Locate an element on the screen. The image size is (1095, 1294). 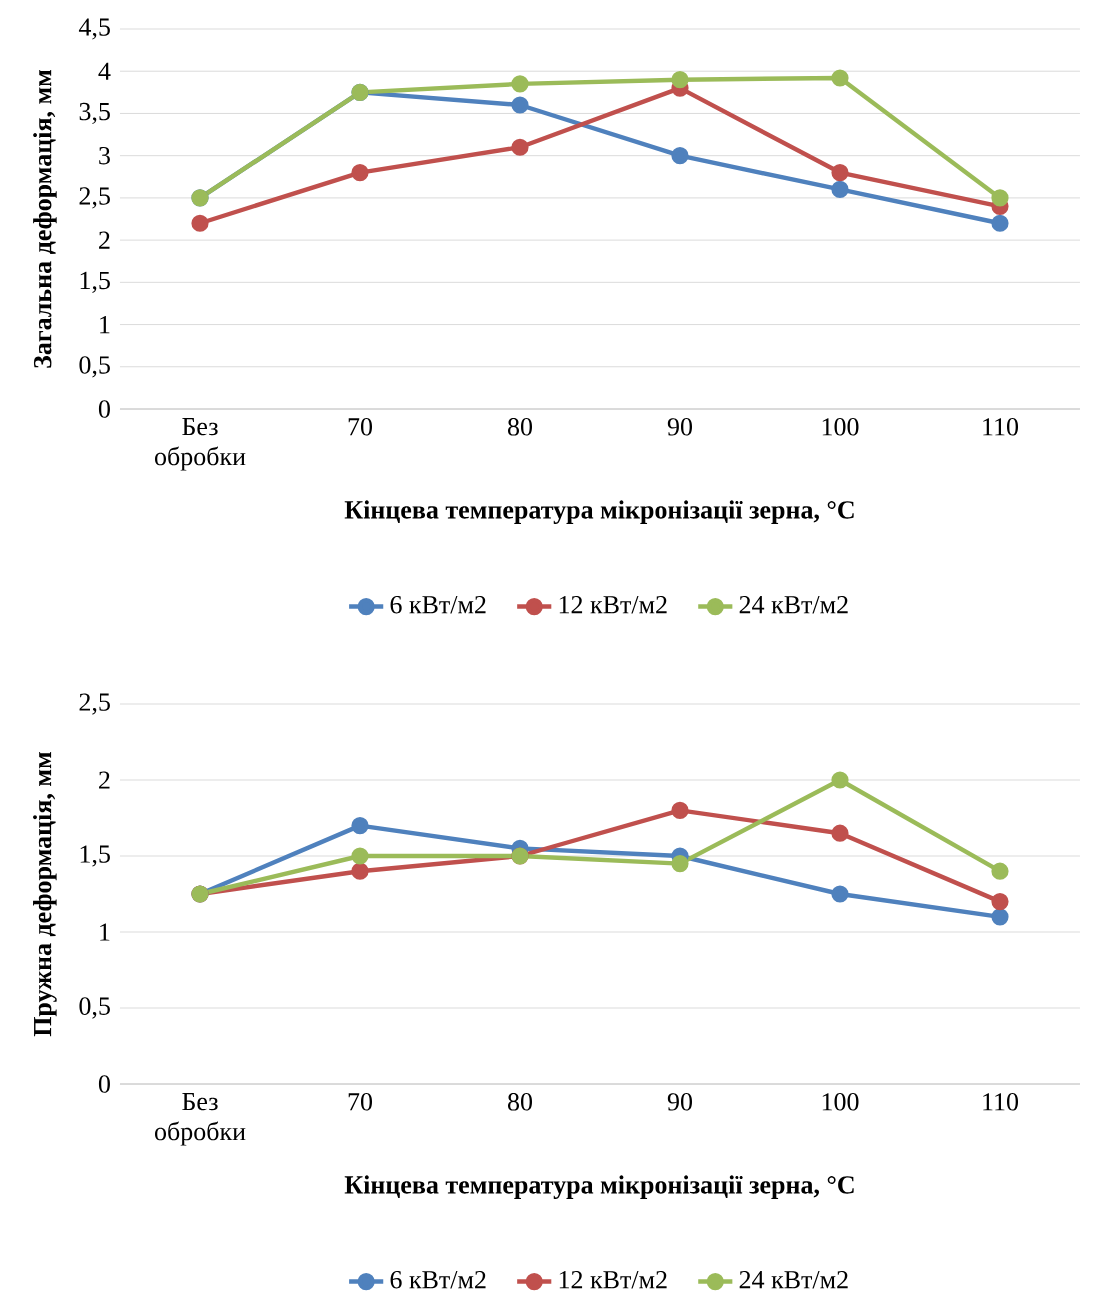
y-axis-title: Пружна деформація, мм is located at coordinates (45, 894).